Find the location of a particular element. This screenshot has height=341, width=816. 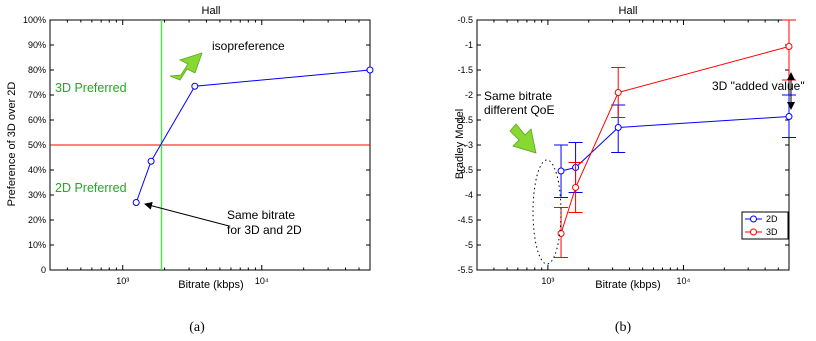

chart-b-ytick-label: -4 is located at coordinates (469, 195).